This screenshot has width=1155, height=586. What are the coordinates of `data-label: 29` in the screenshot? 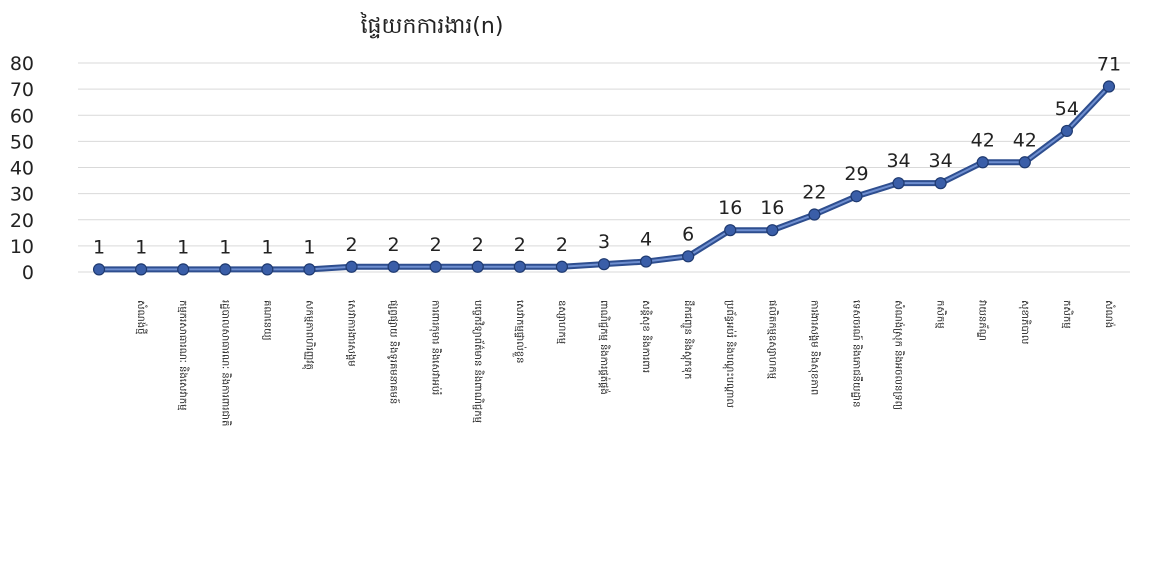 It's located at (856, 174).